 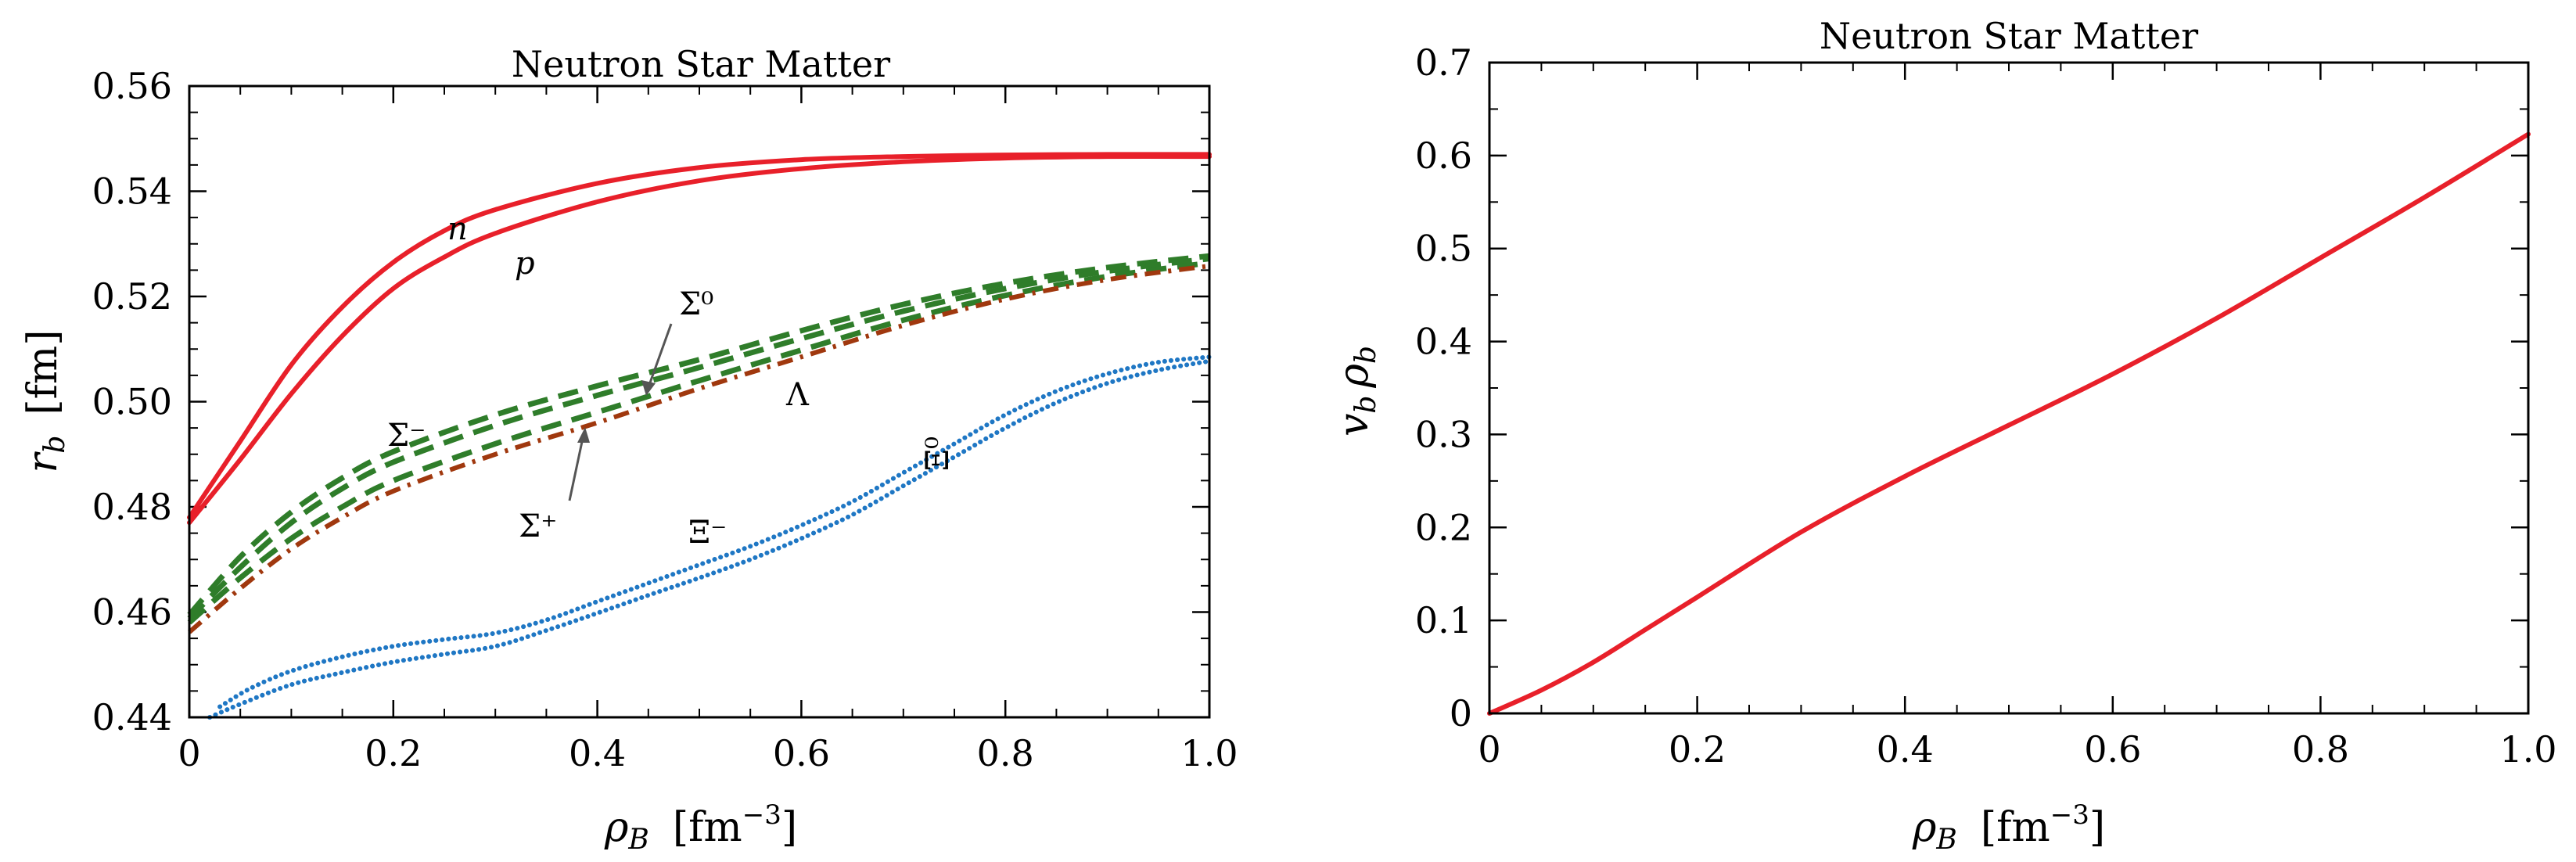 I want to click on y-tick-label: 0.7, so click(x=1444, y=63).